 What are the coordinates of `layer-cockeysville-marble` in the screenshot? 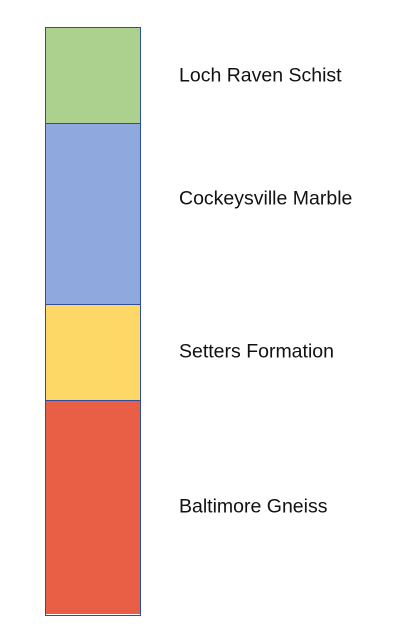 It's located at (93, 213).